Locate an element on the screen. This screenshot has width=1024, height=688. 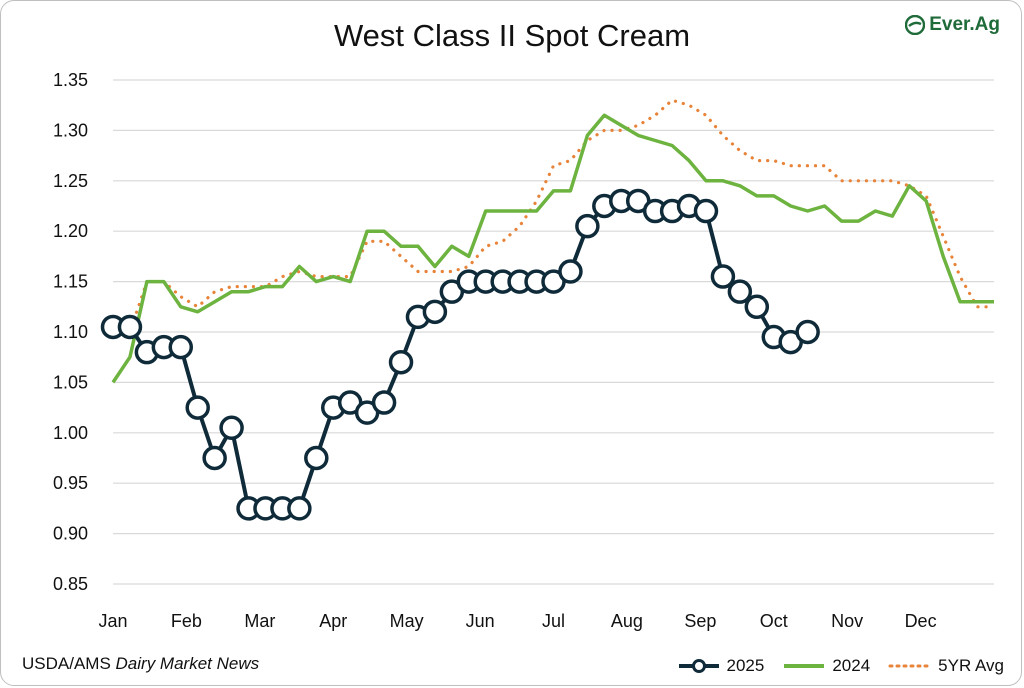
legend-label-5yr-avg: 5YR Avg is located at coordinates (971, 665).